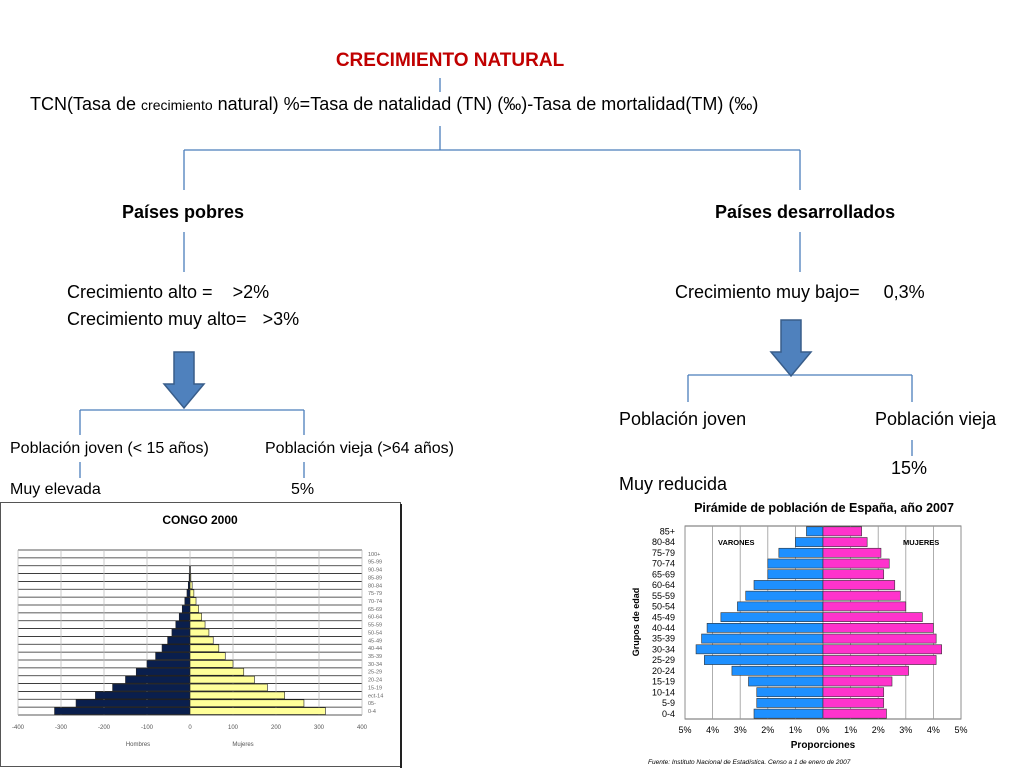 The height and width of the screenshot is (768, 1024). What do you see at coordinates (663, 692) in the screenshot?
I see `spain-age-label: 10-14` at bounding box center [663, 692].